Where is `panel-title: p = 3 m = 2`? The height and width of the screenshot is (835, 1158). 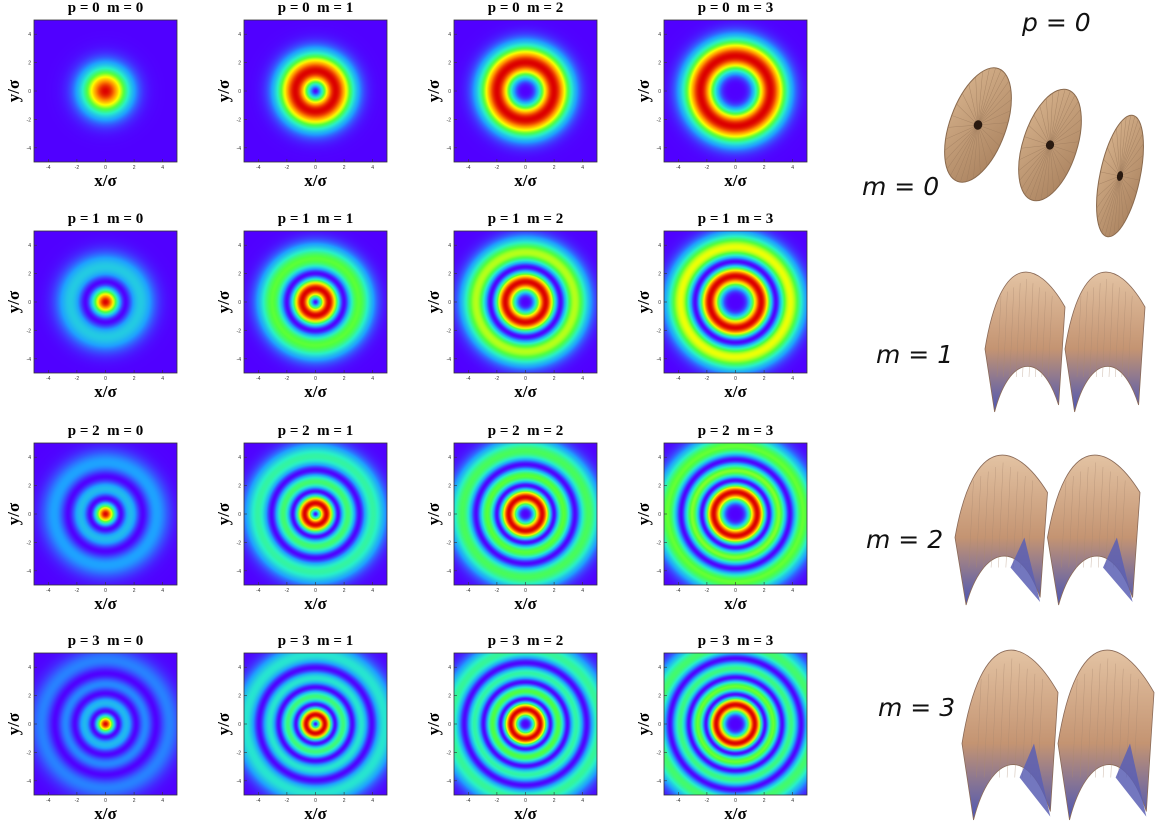
panel-title: p = 3 m = 2 is located at coordinates (525, 641).